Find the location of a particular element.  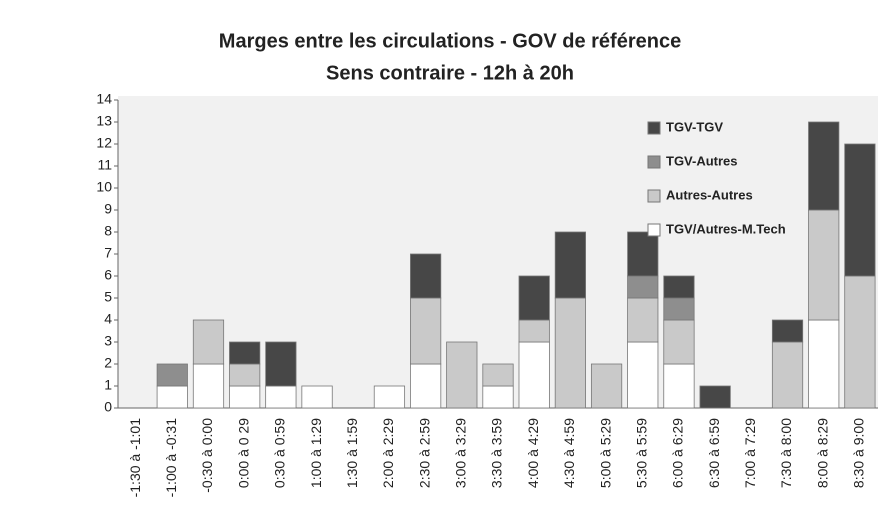

y-tick-label: 7 is located at coordinates (108, 253).